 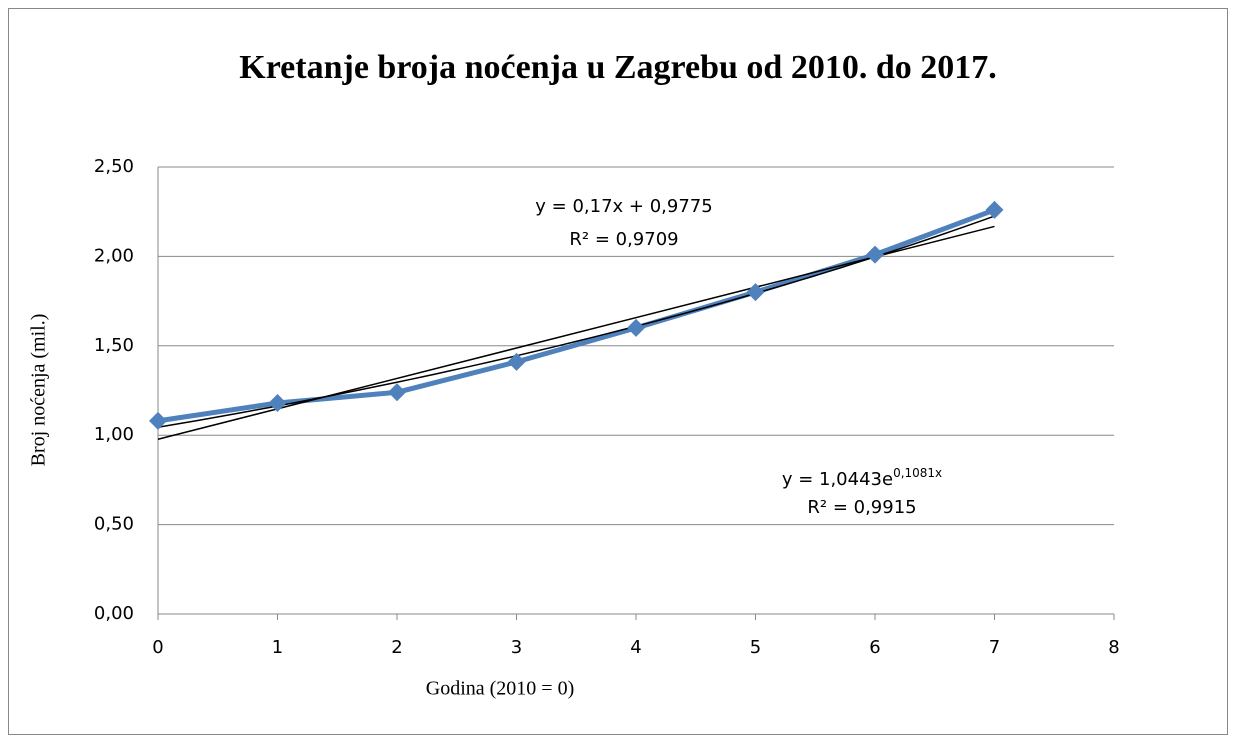 I want to click on y-tick-label: 2,00, so click(x=114, y=255).